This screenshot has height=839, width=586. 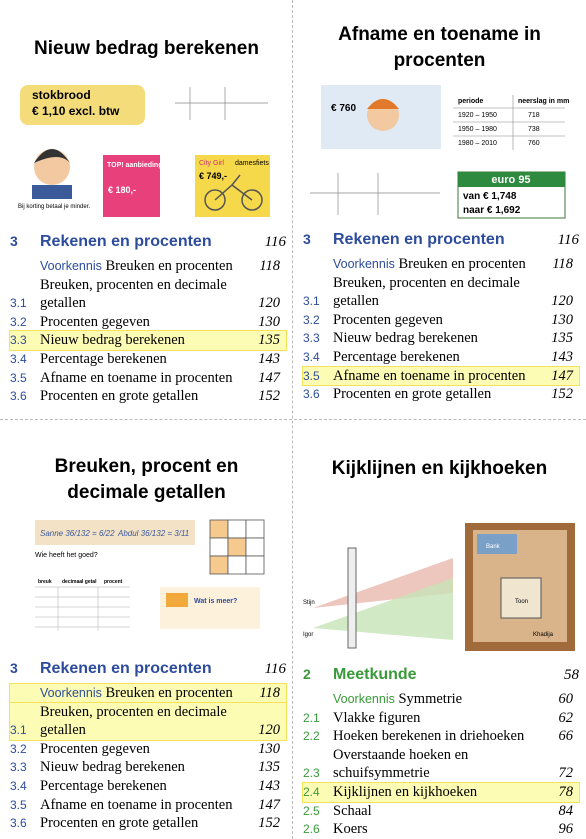 What do you see at coordinates (470, 101) in the screenshot?
I see `illus-text: periode` at bounding box center [470, 101].